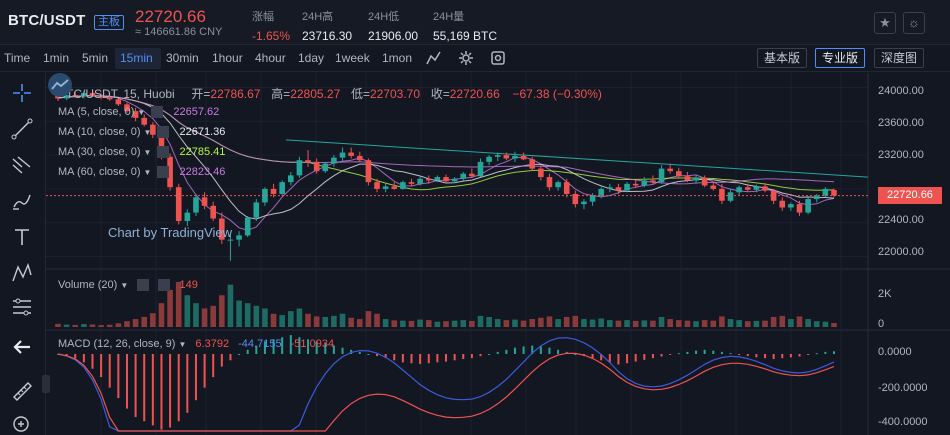 Image resolution: width=950 pixels, height=435 pixels. I want to click on camera-icon, so click(498, 58).